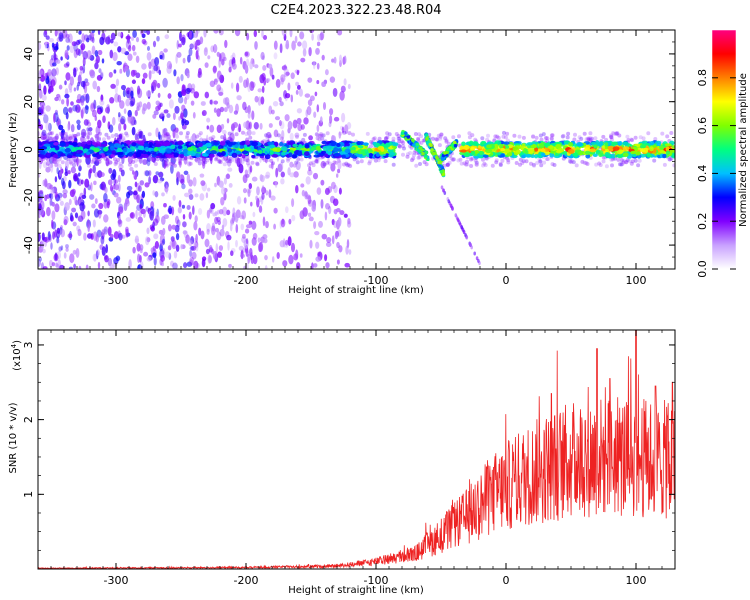 The width and height of the screenshot is (750, 600). I want to click on snr-scale-label: (x104), so click(16, 355).